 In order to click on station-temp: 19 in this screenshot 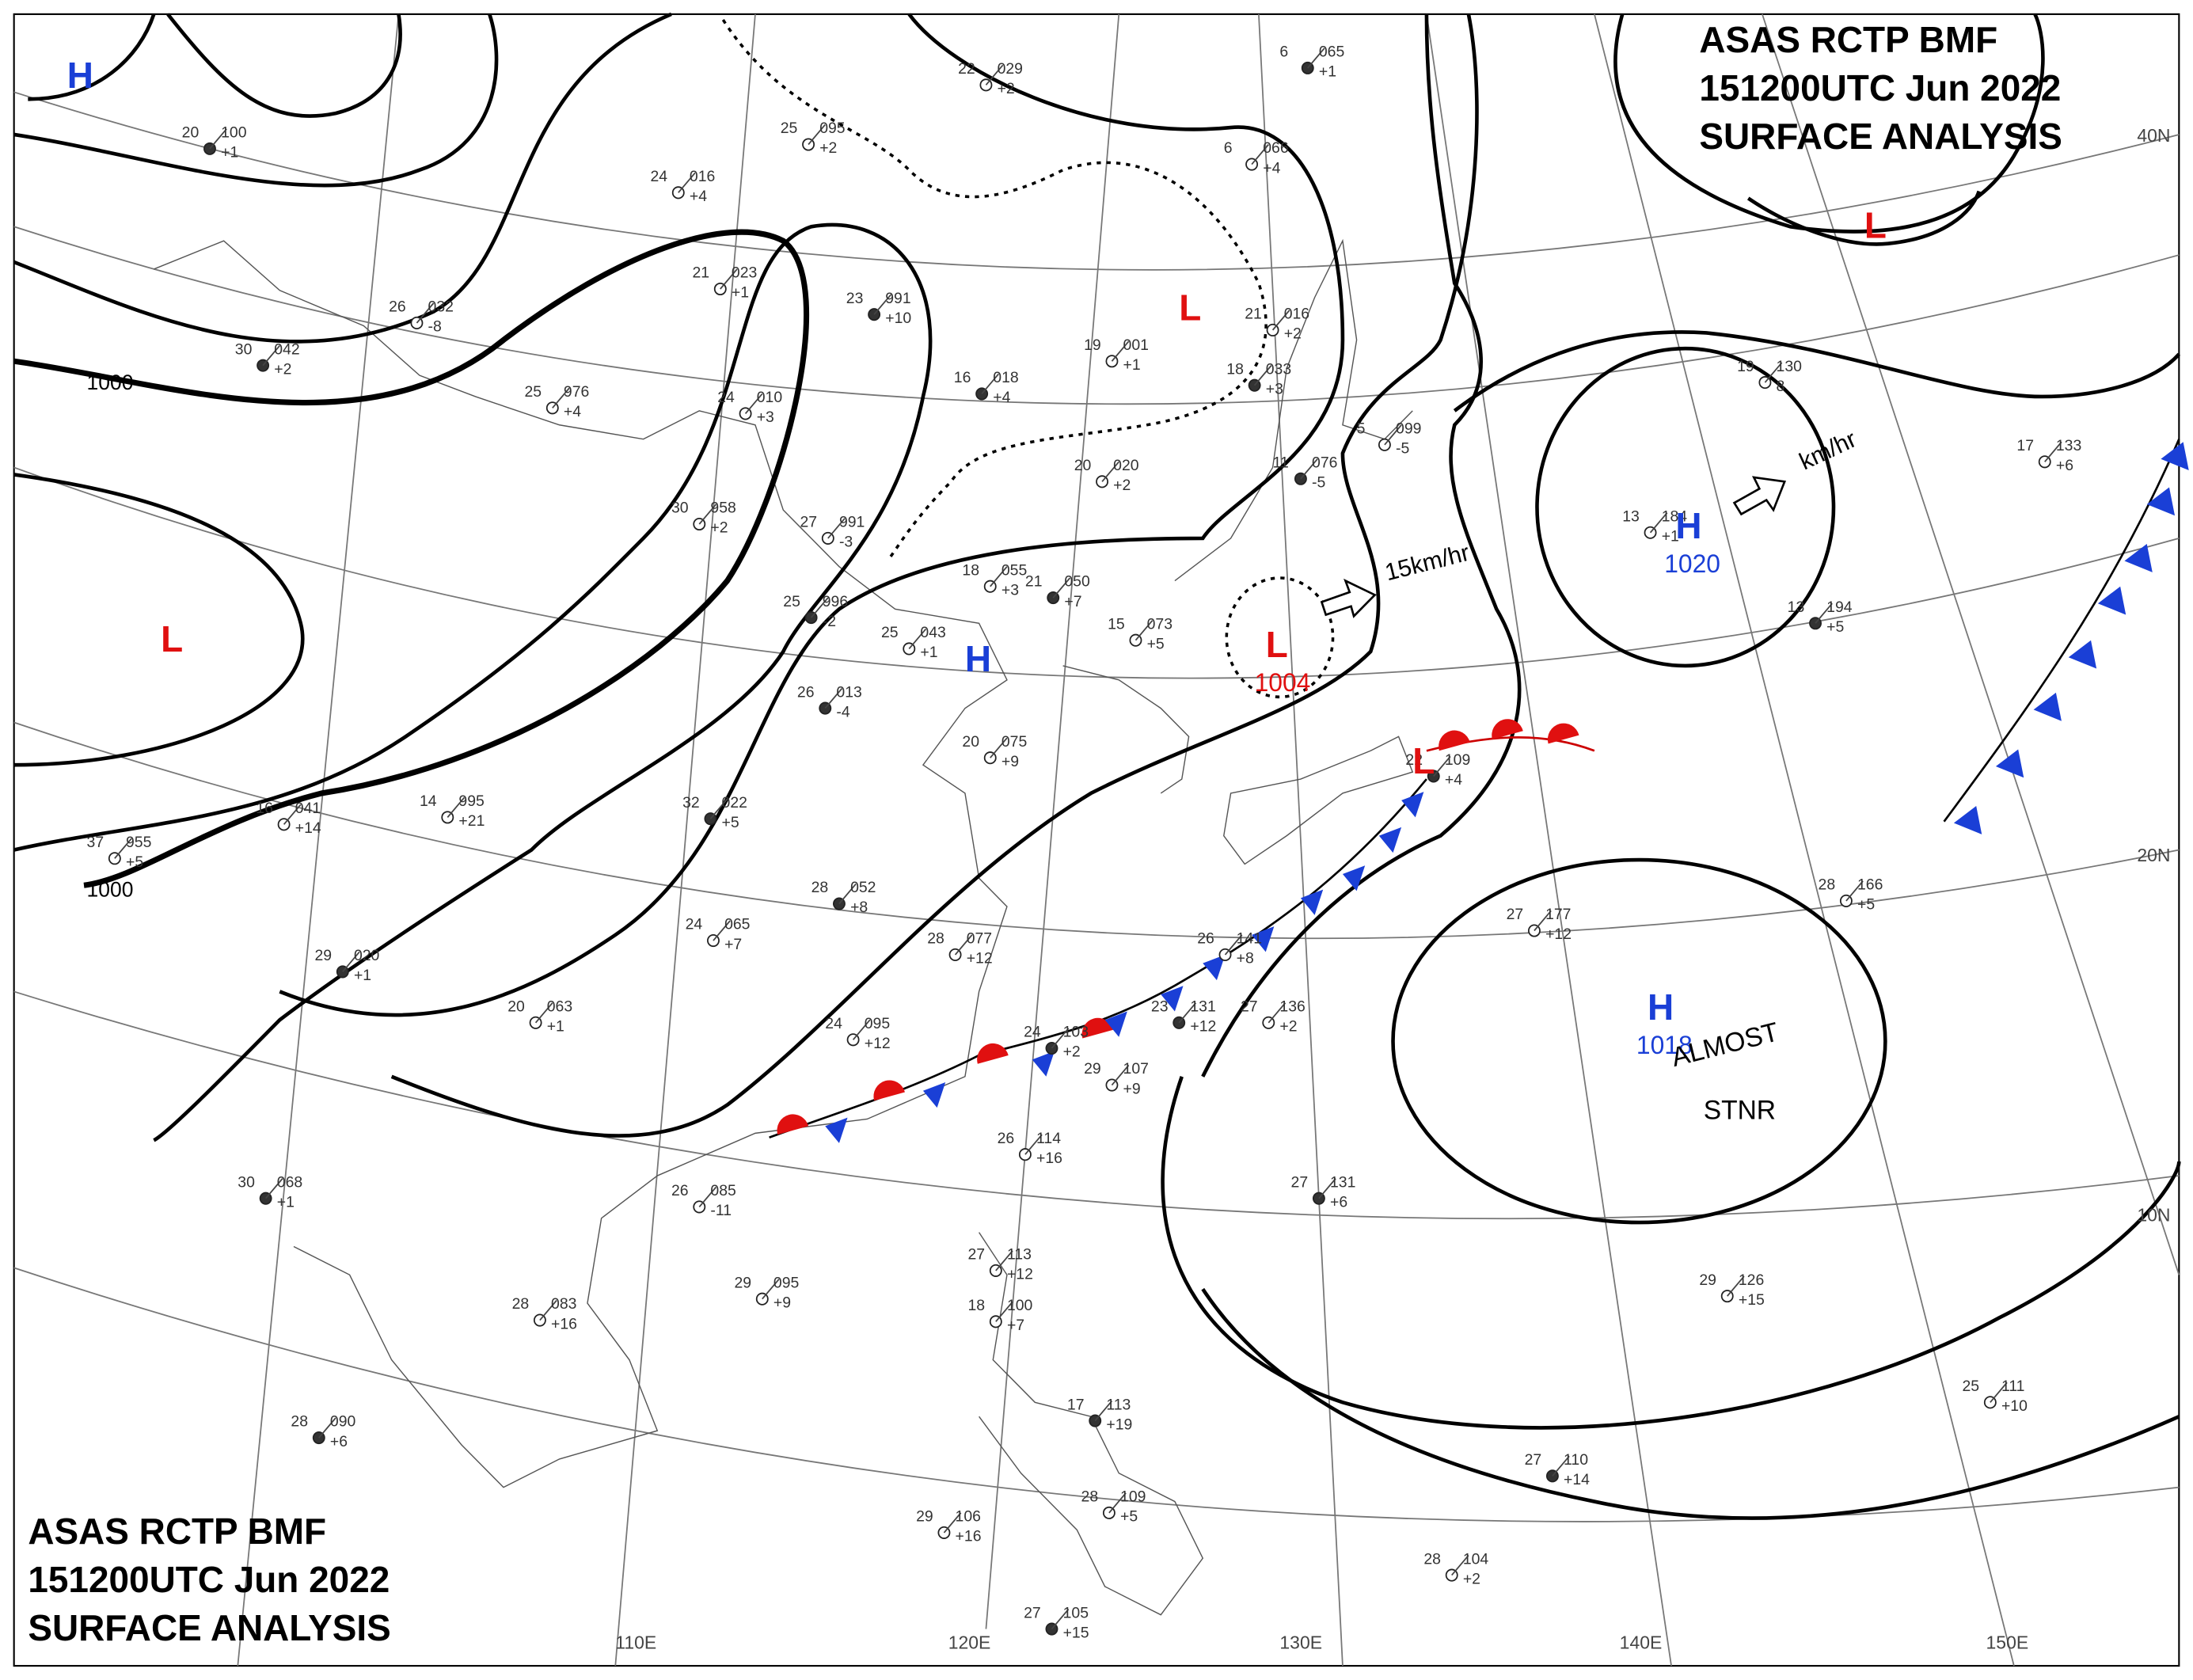, I will do `click(1746, 366)`.